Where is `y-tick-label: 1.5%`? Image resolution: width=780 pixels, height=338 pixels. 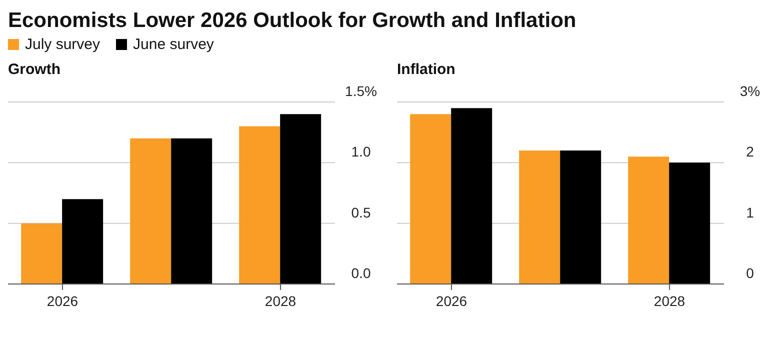
y-tick-label: 1.5% is located at coordinates (361, 91).